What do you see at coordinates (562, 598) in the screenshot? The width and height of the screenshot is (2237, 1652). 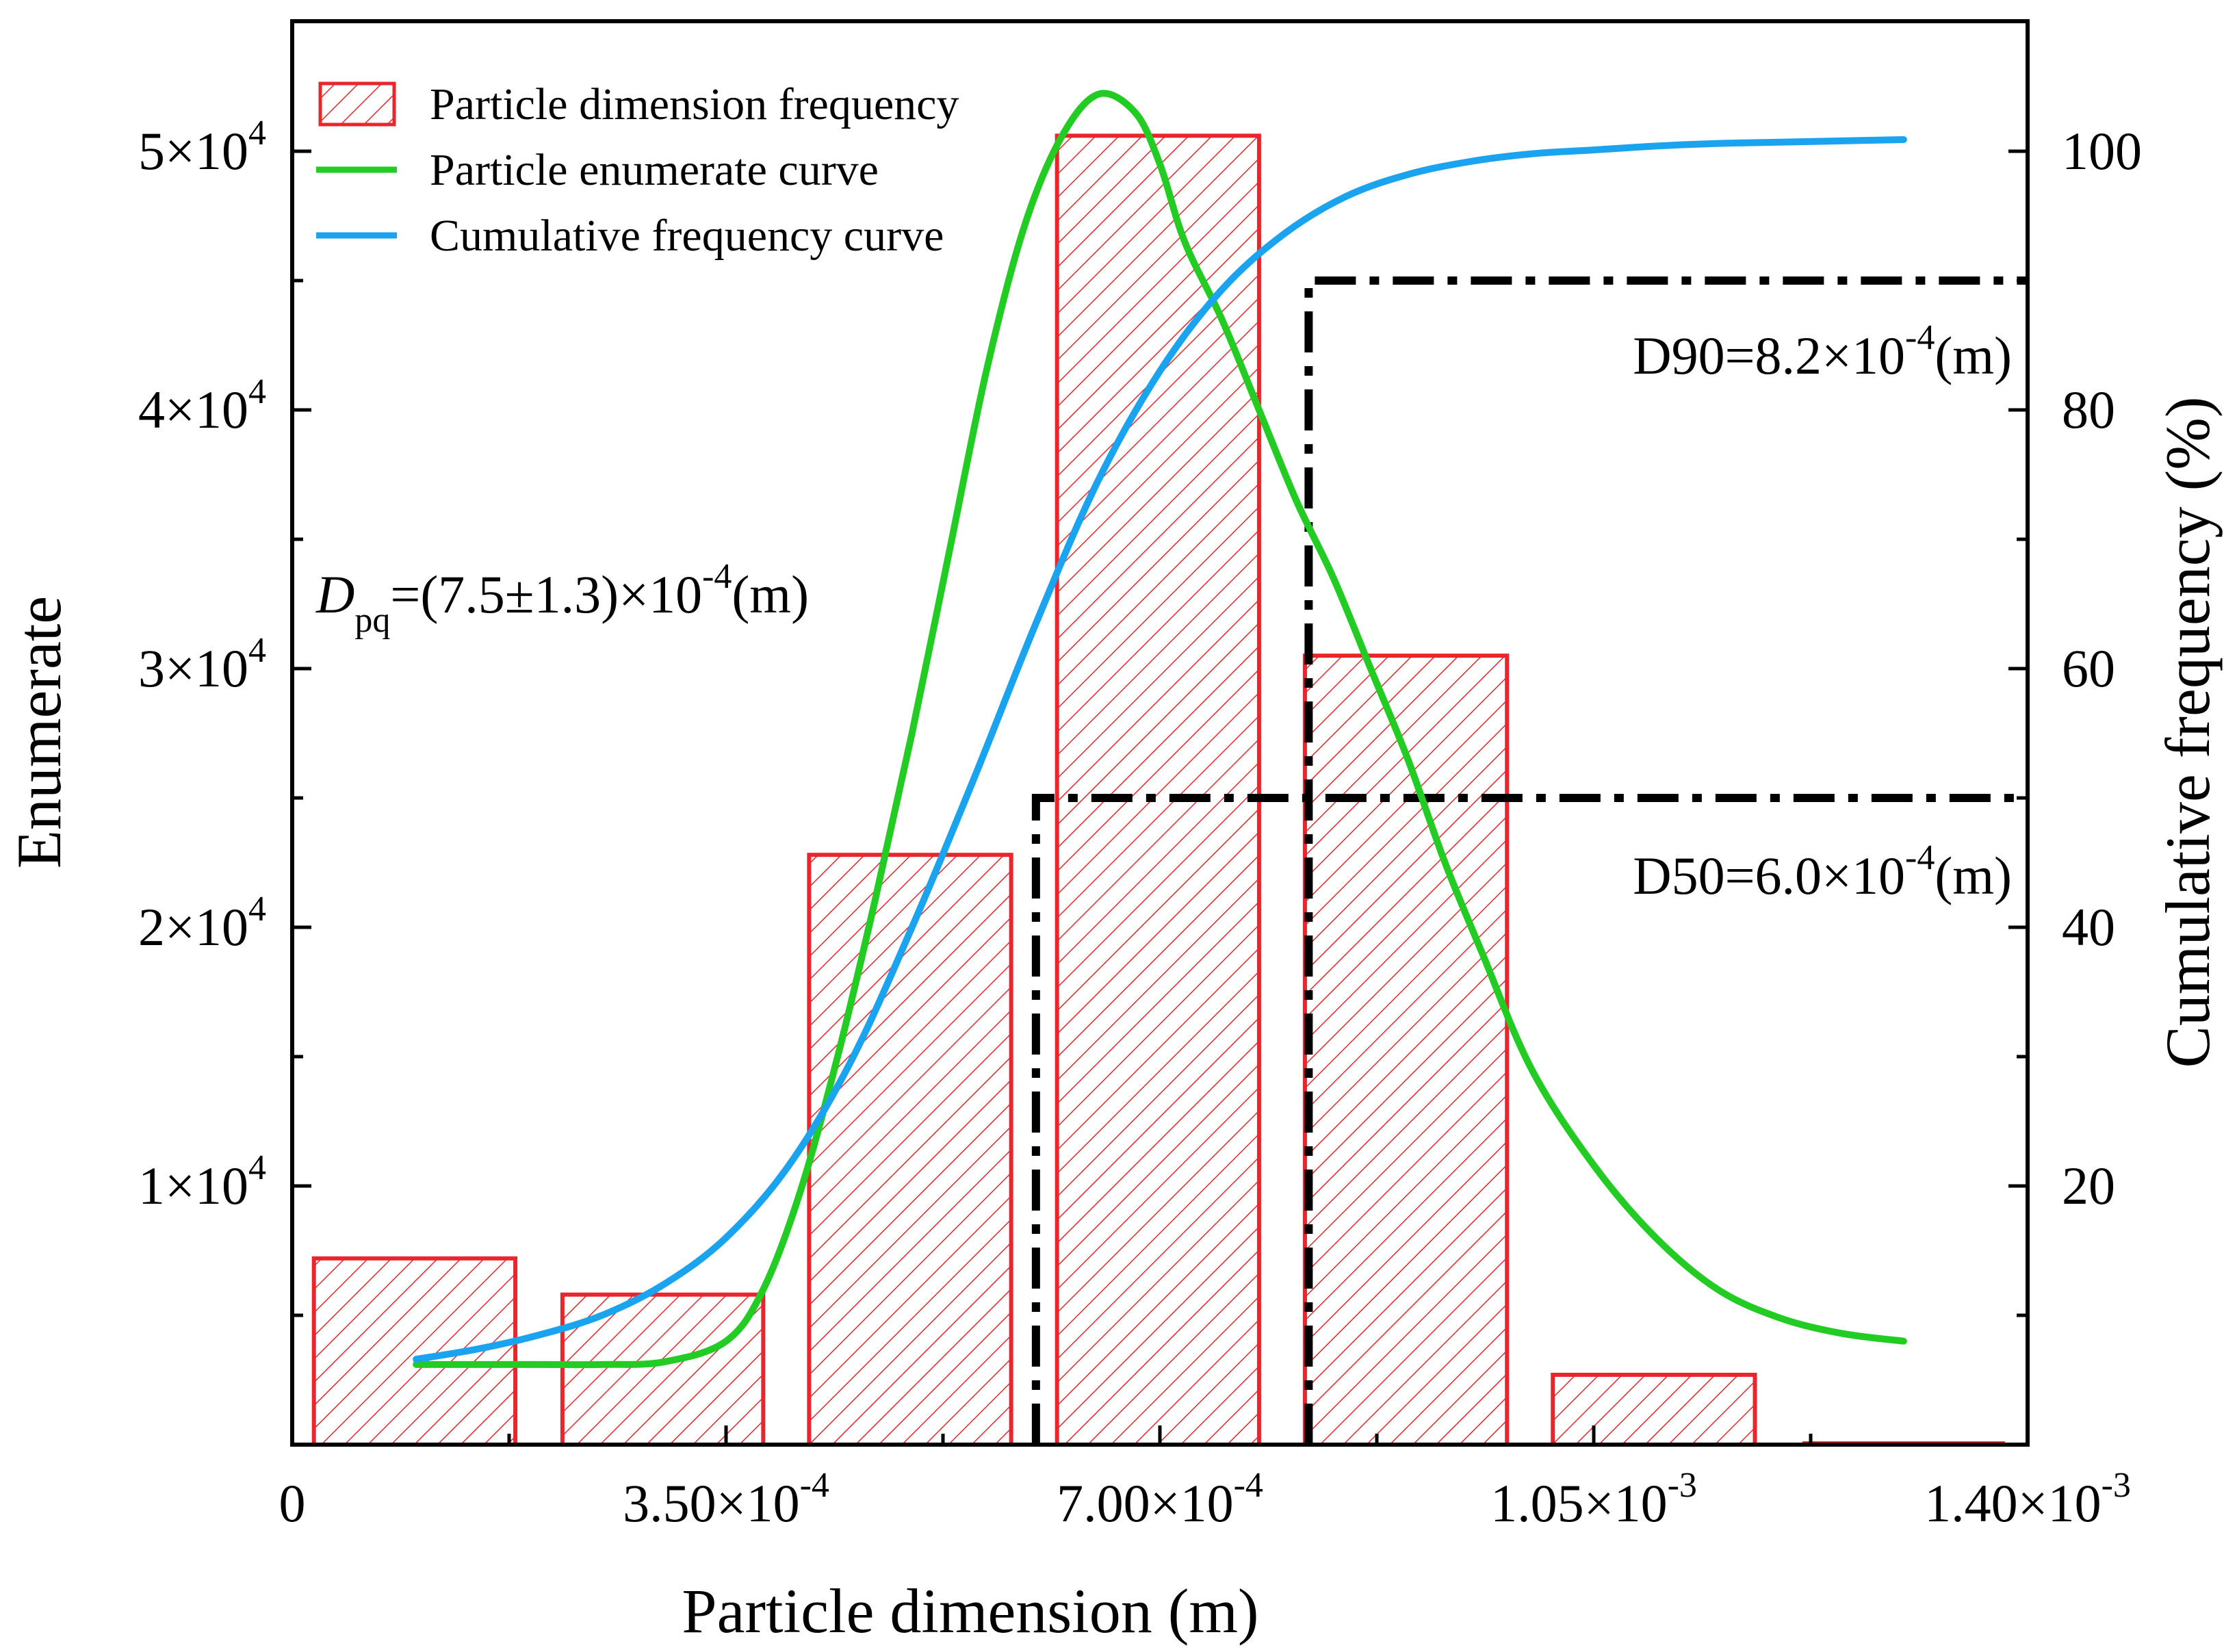 I see `dpq-annotation: Dpq=(7.5±1.3)×10-4(m)` at bounding box center [562, 598].